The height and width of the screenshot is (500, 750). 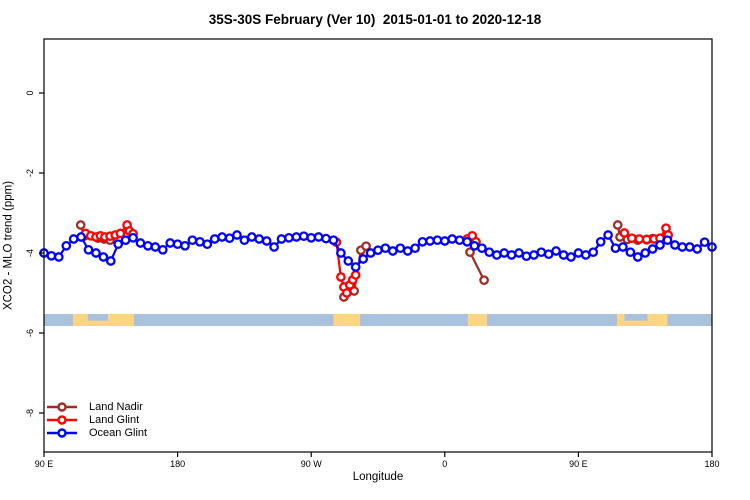 What do you see at coordinates (312, 464) in the screenshot?
I see `x-tick-label: 90 W` at bounding box center [312, 464].